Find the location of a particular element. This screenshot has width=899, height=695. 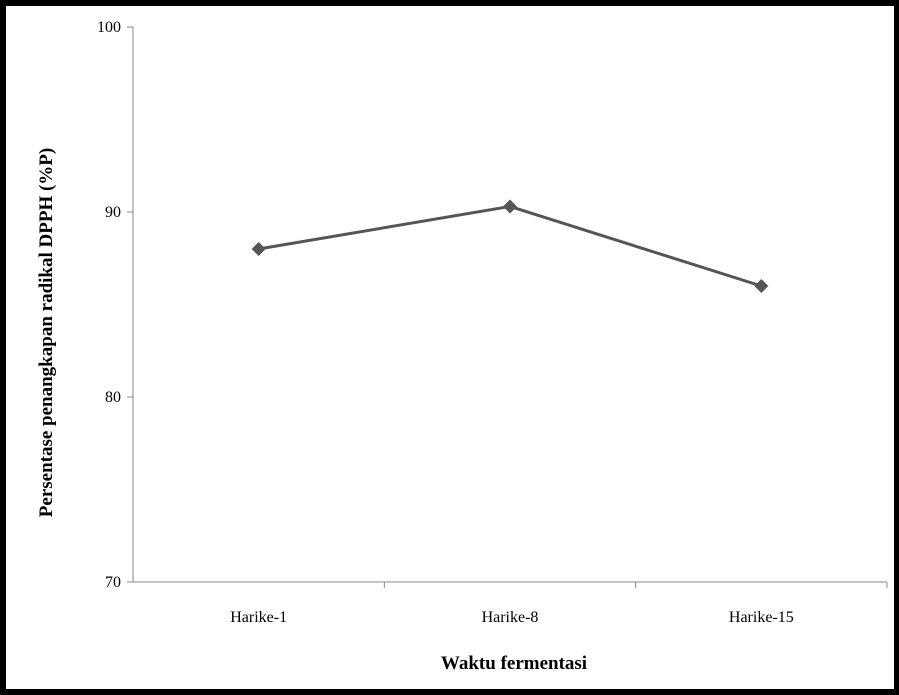

x-tick-label: Harike-8 is located at coordinates (510, 617).